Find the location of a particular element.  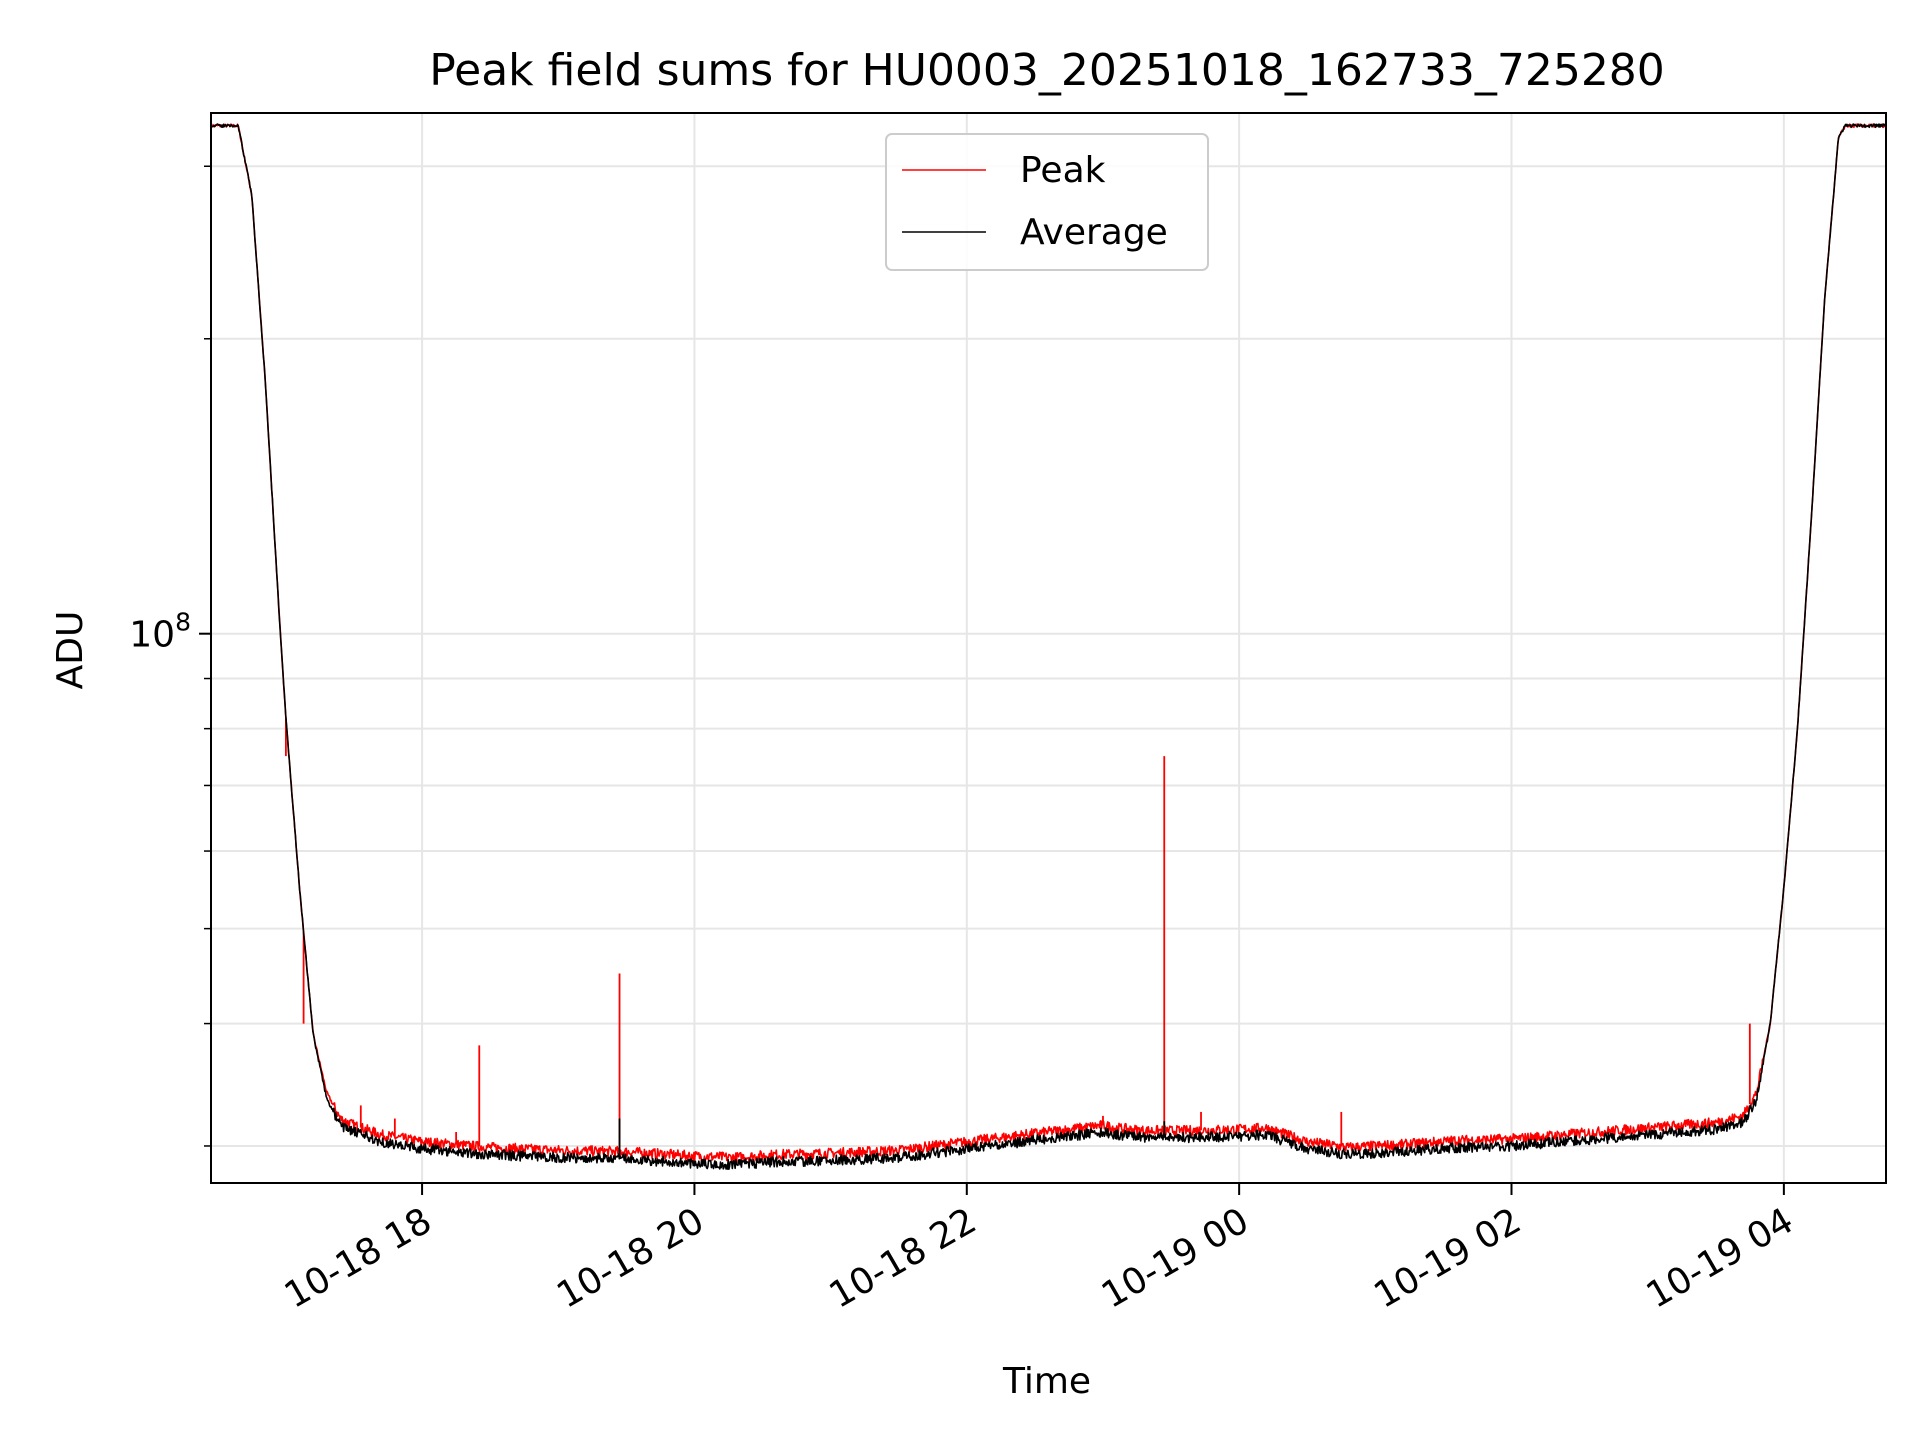

legend: Peak Average is located at coordinates (1047, 202).